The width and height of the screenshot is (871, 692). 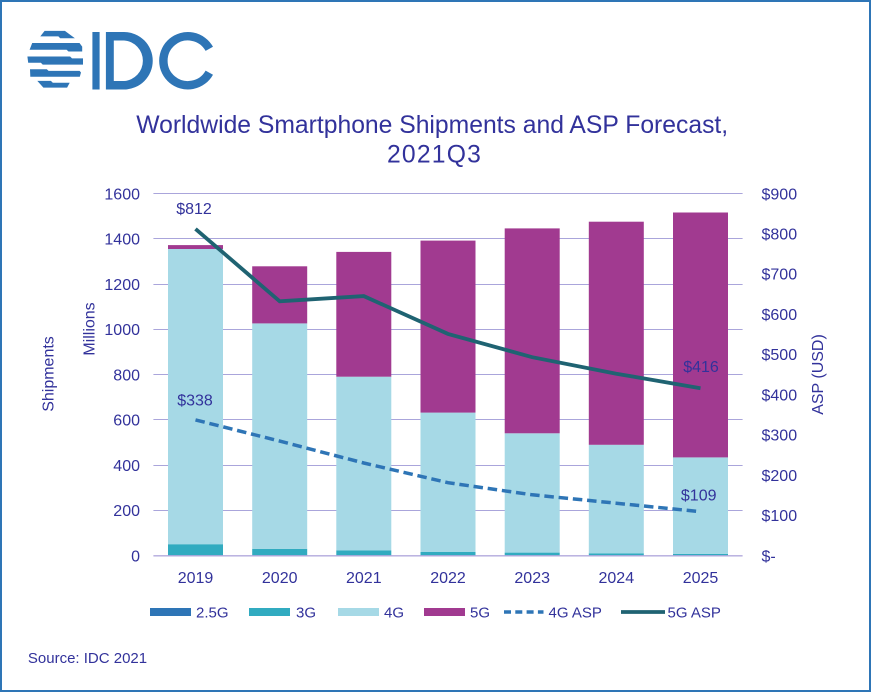 What do you see at coordinates (780, 315) in the screenshot?
I see `svg-text: $600` at bounding box center [780, 315].